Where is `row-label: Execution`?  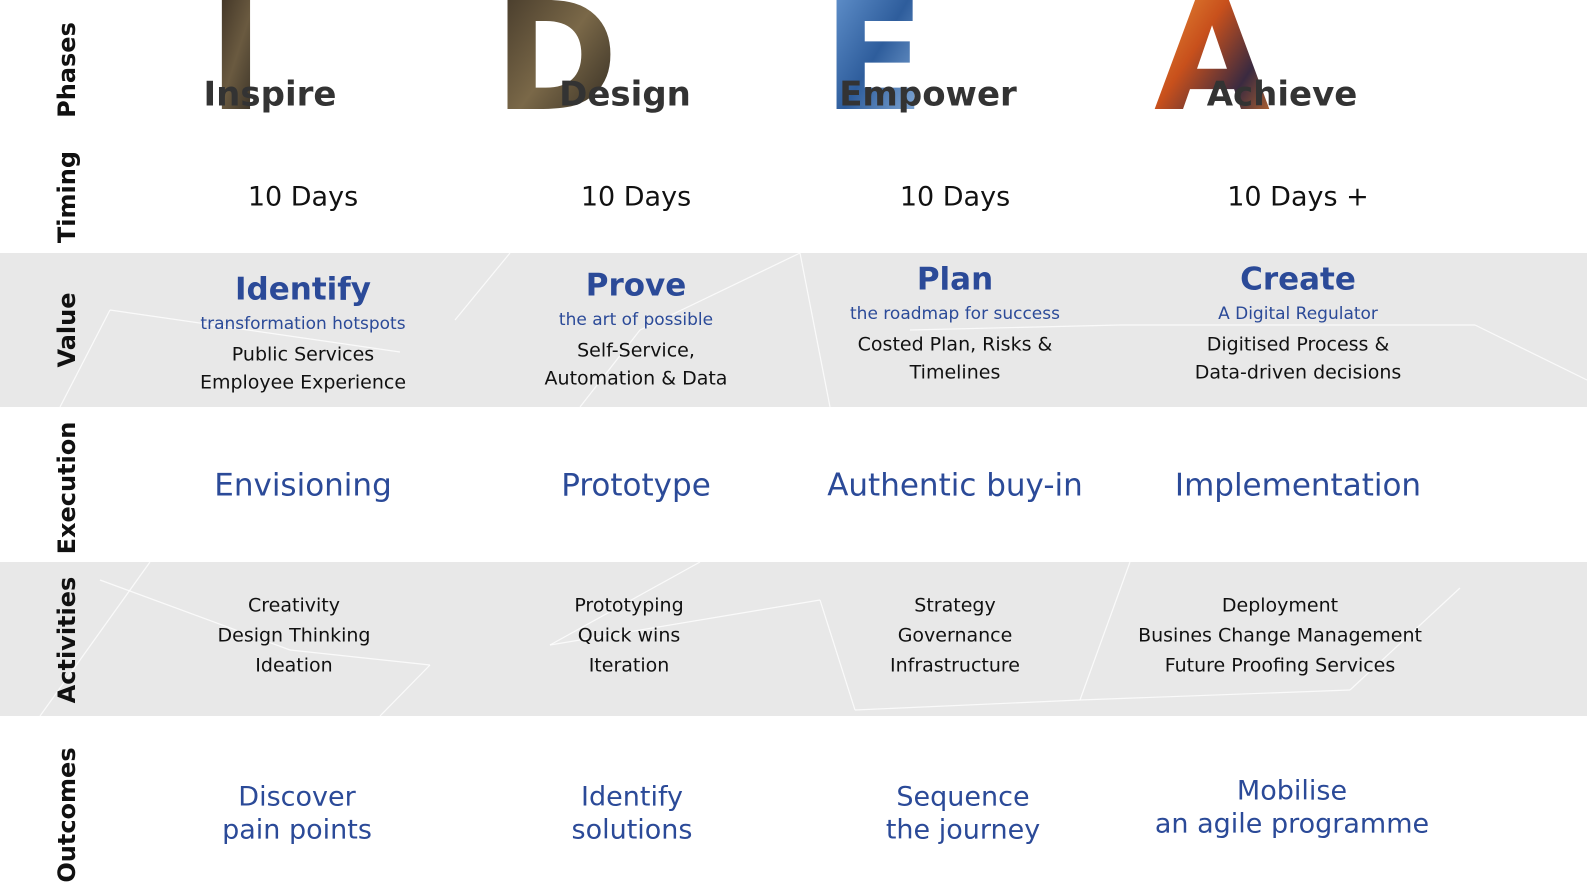
row-label: Execution is located at coordinates (67, 488).